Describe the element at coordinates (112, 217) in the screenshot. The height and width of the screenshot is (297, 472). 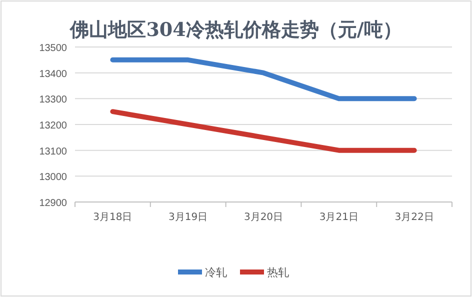
I see `x-tick-label: 3月18日` at that location.